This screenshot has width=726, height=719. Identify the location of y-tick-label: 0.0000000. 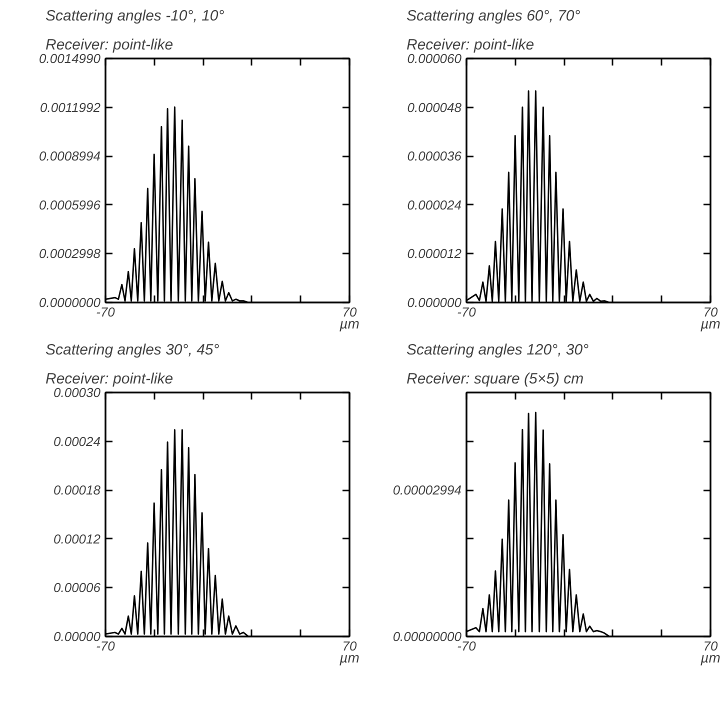
(70, 302).